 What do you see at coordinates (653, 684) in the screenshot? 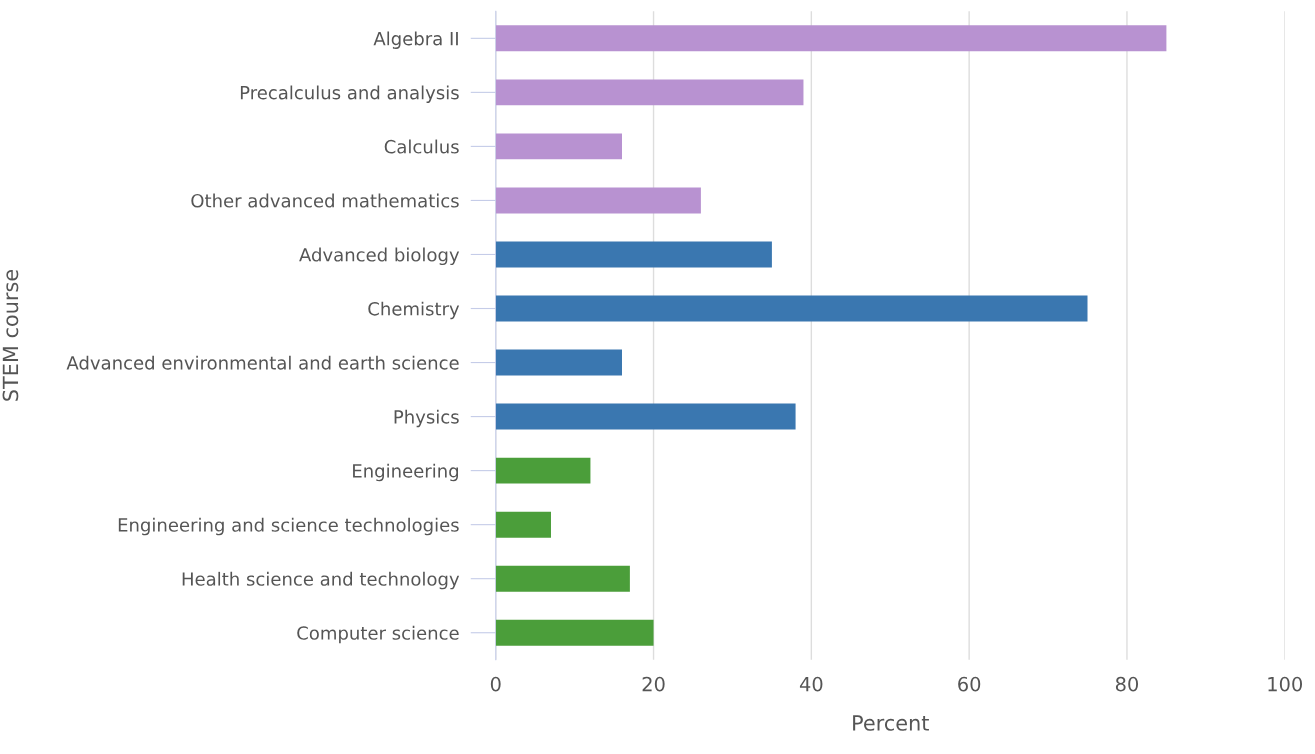
I see `x-tick-label: 20` at bounding box center [653, 684].